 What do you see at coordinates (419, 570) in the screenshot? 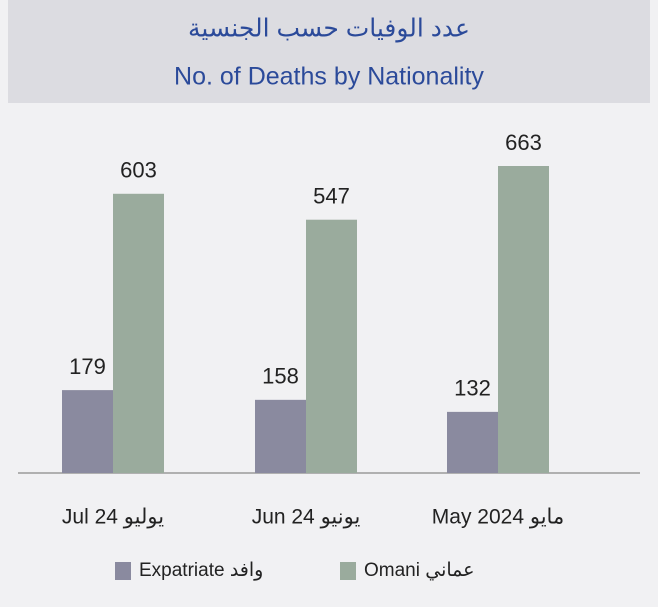
I see `legend-label: Omani عماني` at bounding box center [419, 570].